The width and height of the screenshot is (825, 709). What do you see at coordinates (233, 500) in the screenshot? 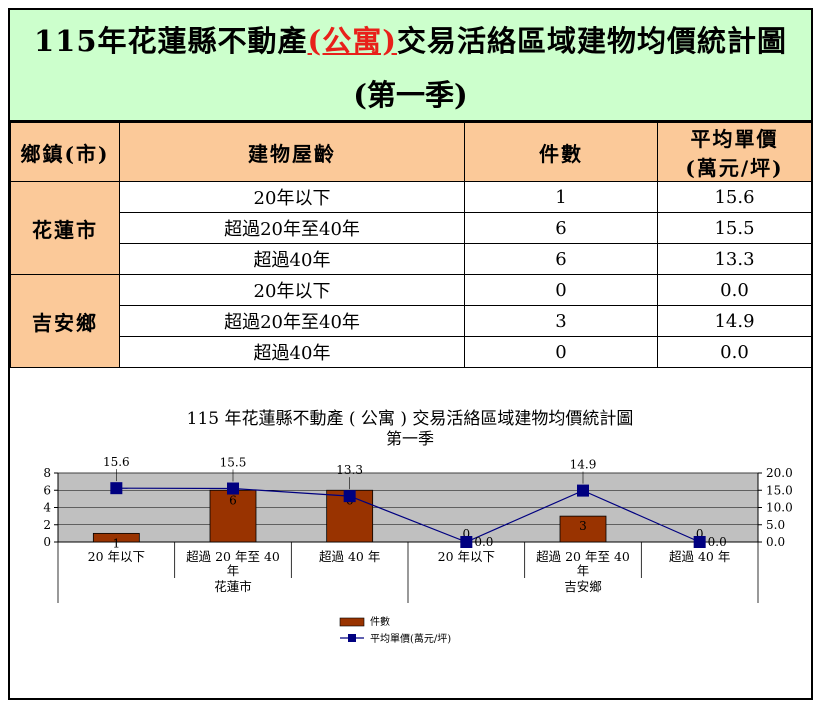
I see `bar-label: 6` at bounding box center [233, 500].